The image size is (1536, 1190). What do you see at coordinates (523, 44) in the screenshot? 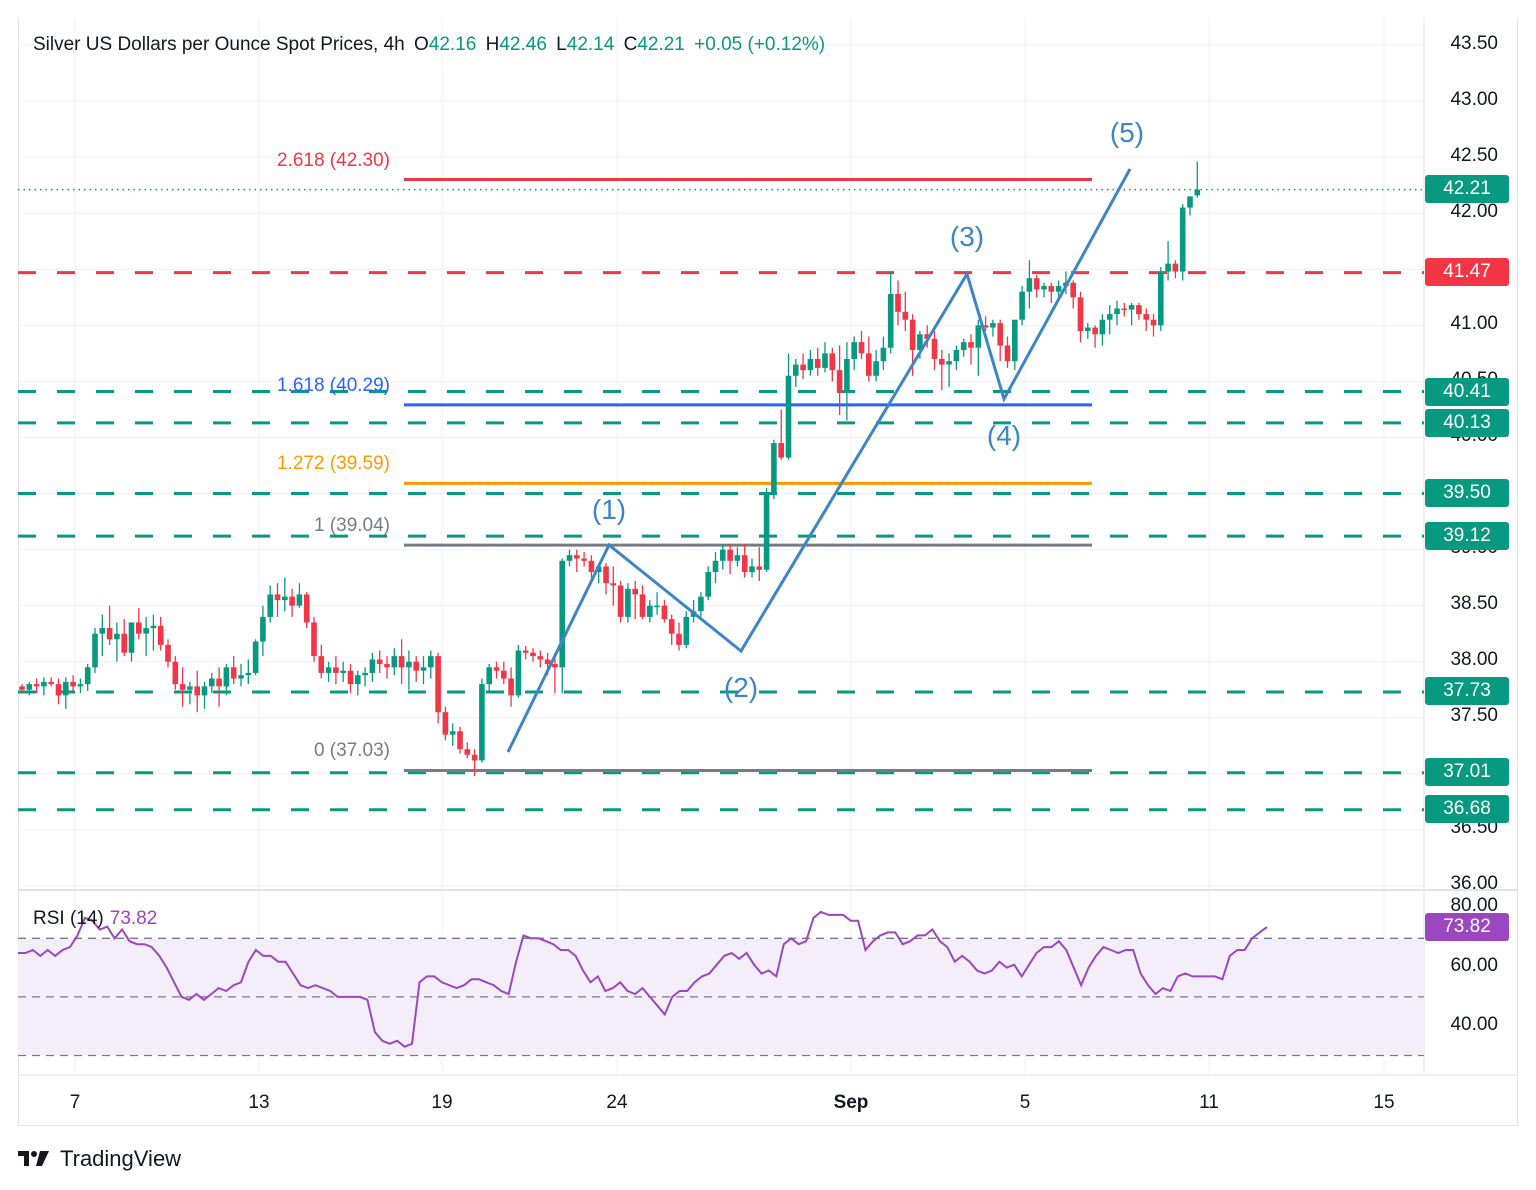
I see `high-value: 42.46` at bounding box center [523, 44].